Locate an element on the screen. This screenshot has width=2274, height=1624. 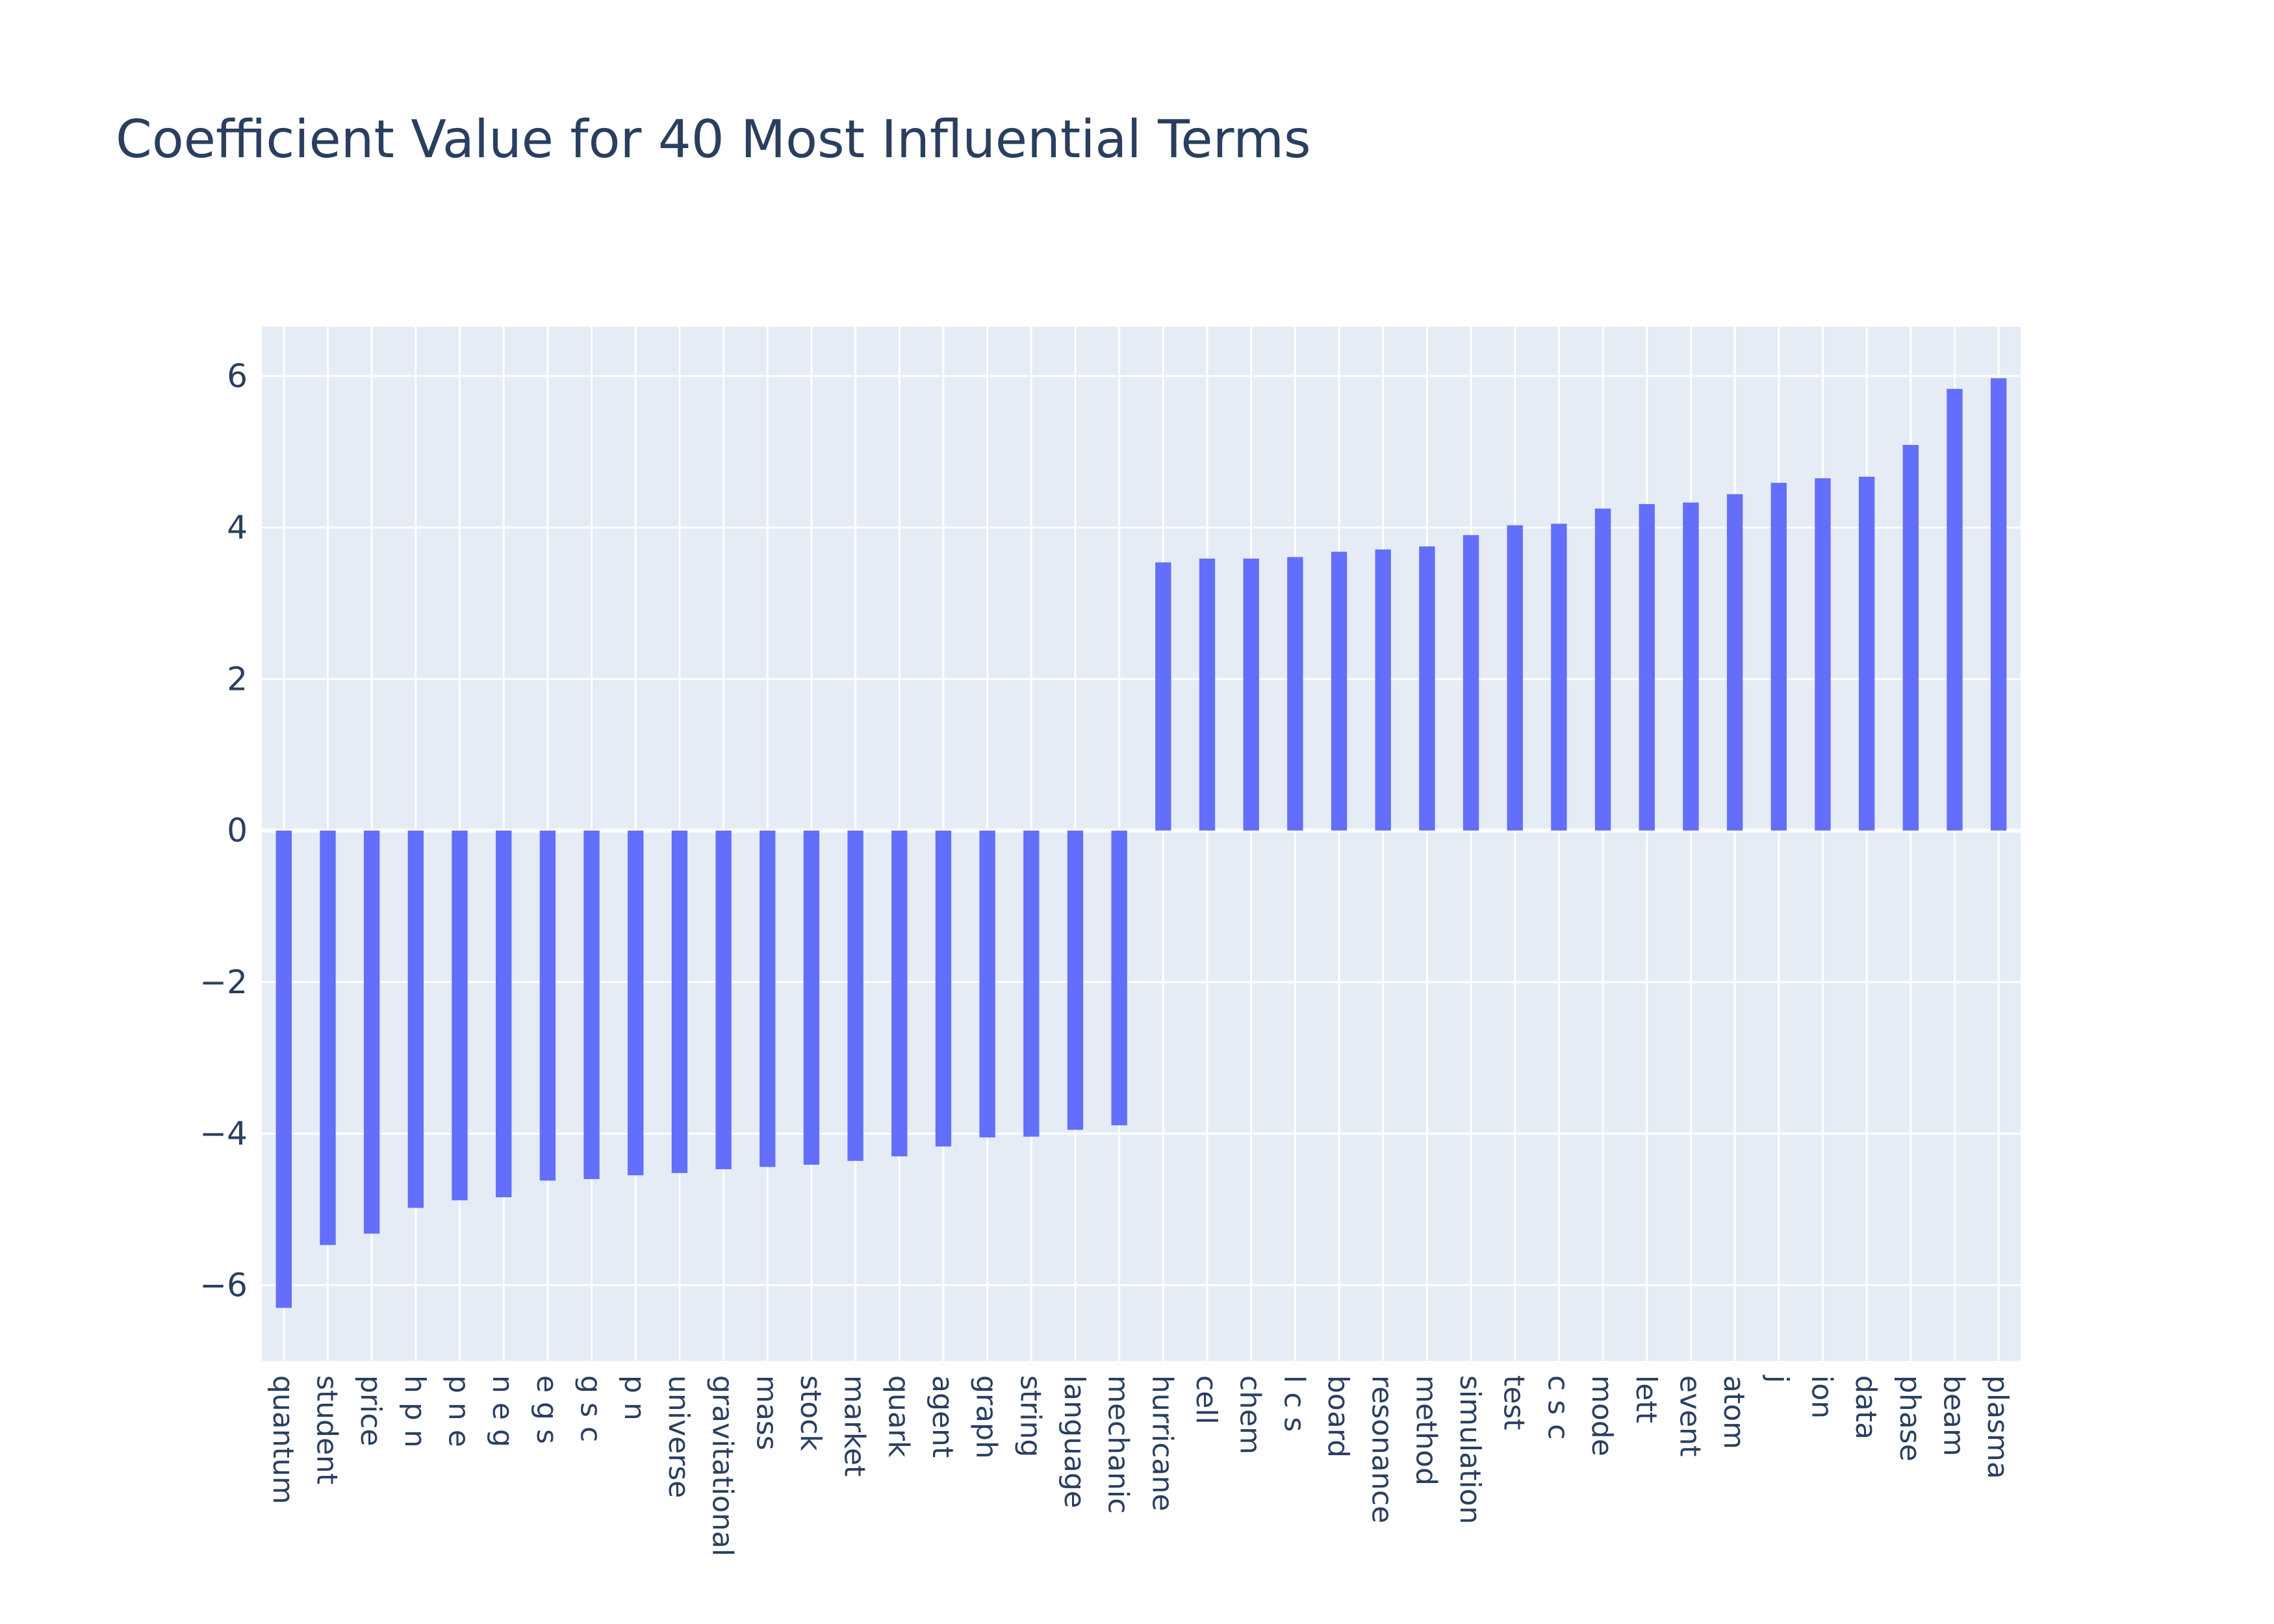
x-tick-label: beam is located at coordinates (1953, 1415).